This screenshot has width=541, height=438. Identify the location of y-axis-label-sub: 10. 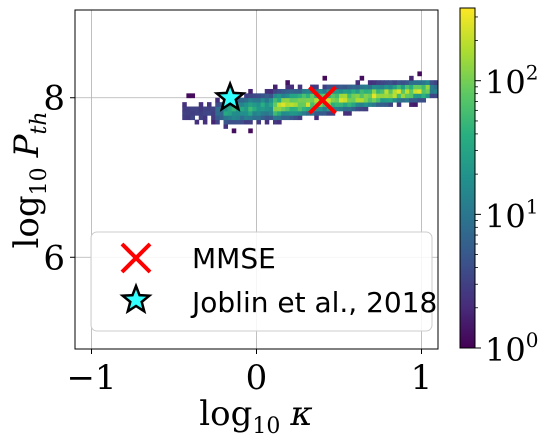
(39, 181).